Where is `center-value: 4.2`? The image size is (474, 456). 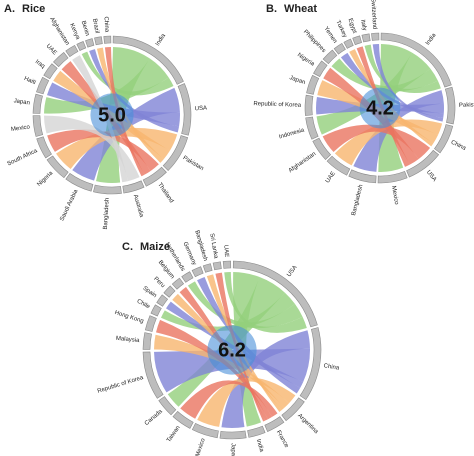 center-value: 4.2 is located at coordinates (380, 108).